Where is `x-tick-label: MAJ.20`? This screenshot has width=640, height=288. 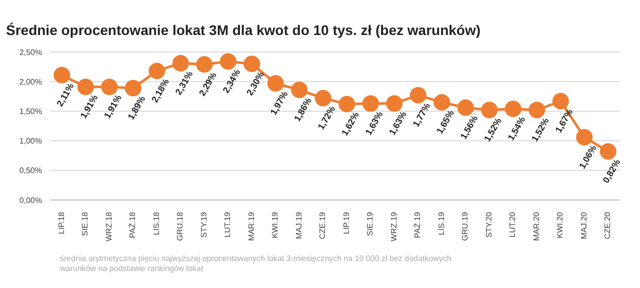
x-tick-label: MAJ.20 is located at coordinates (583, 225).